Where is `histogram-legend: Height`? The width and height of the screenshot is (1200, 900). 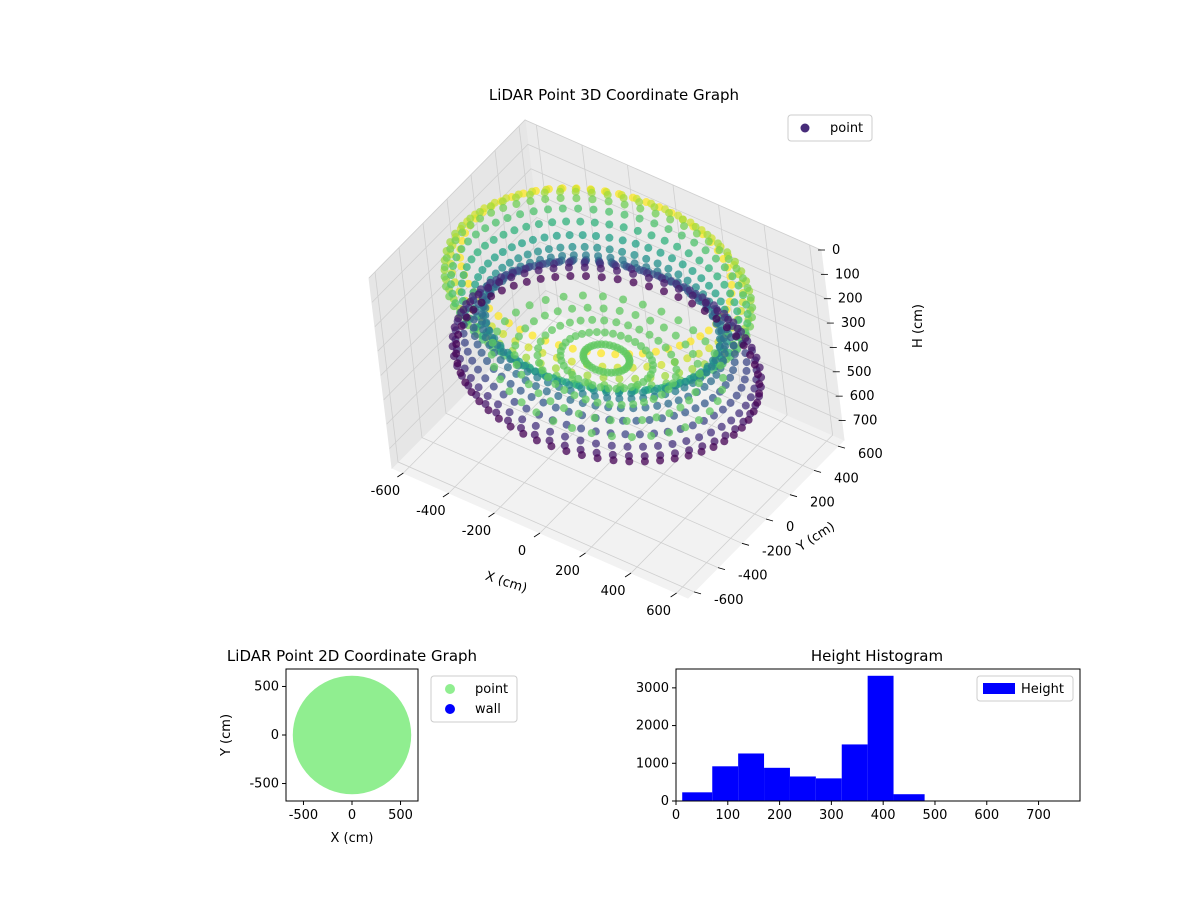 histogram-legend: Height is located at coordinates (1025, 688).